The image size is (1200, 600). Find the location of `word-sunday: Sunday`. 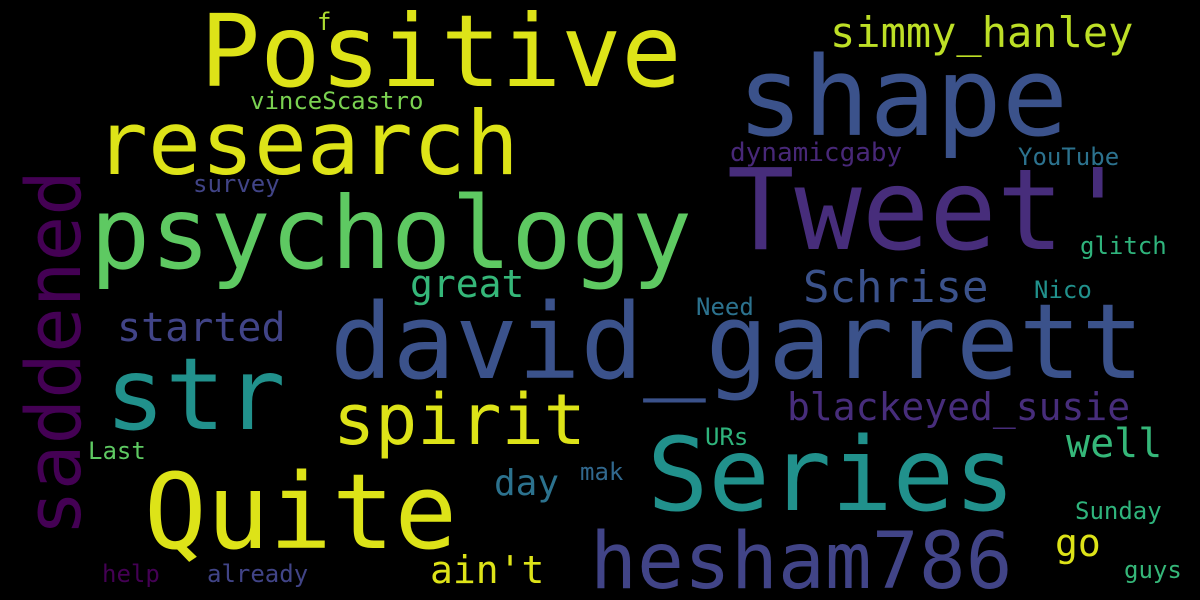

word-sunday: Sunday is located at coordinates (1118, 511).